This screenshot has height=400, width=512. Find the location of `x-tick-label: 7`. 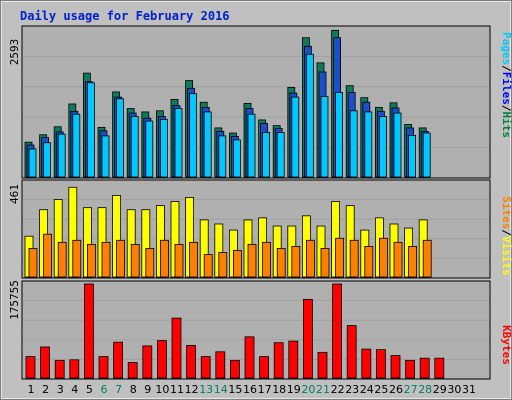

x-tick-label: 7 is located at coordinates (118, 389).